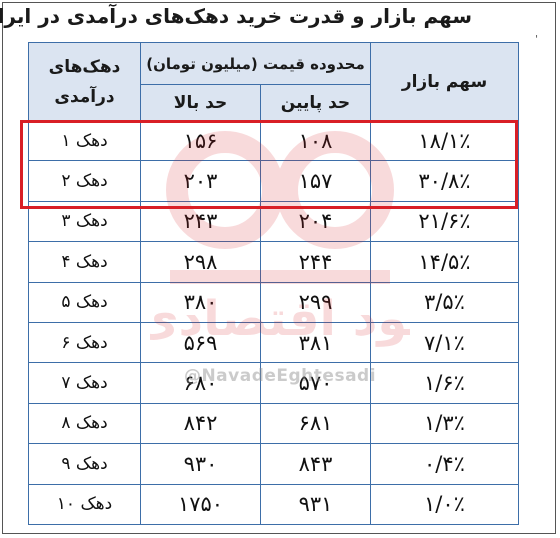  What do you see at coordinates (444, 221) in the screenshot?
I see `market-share-cell: ۲۱/۶٪` at bounding box center [444, 221].